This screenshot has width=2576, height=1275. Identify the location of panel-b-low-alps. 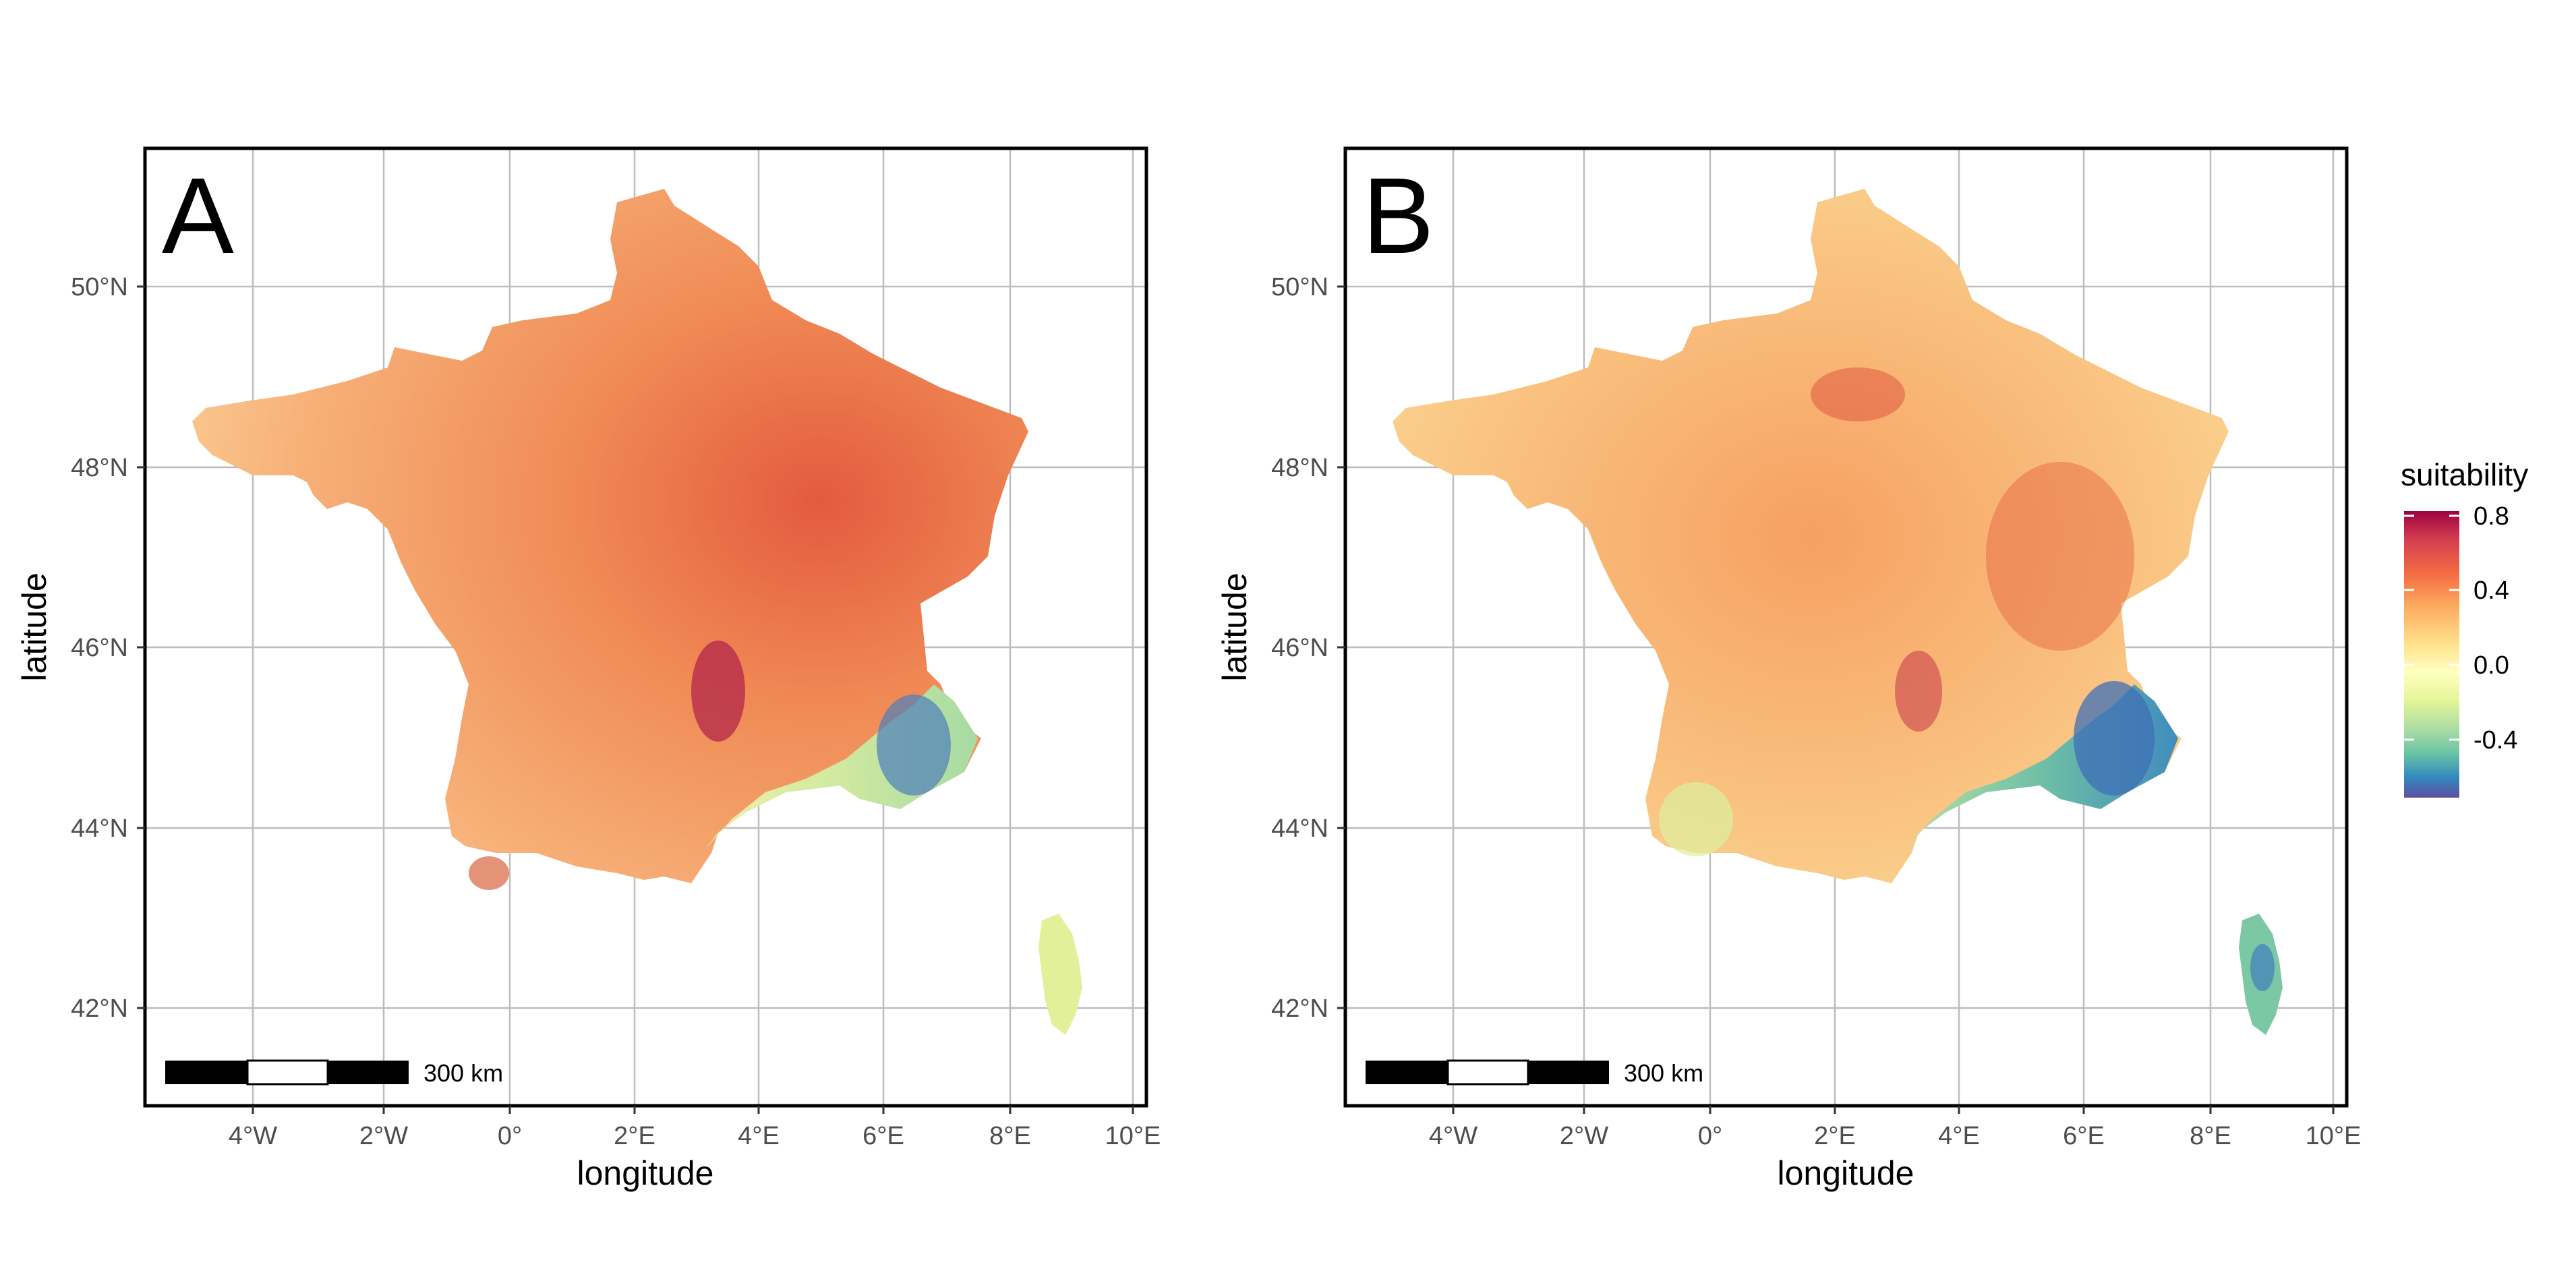
(2114, 738).